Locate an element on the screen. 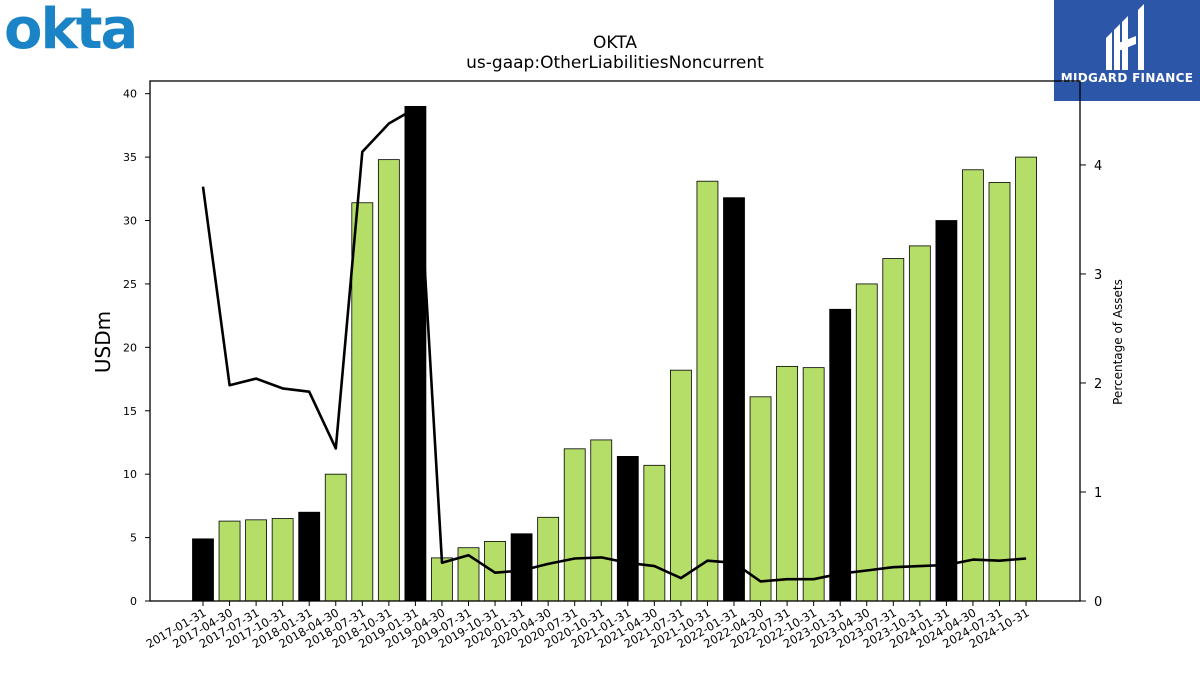 This screenshot has width=1200, height=675. midgard-emblem-icon is located at coordinates (1125, 37).